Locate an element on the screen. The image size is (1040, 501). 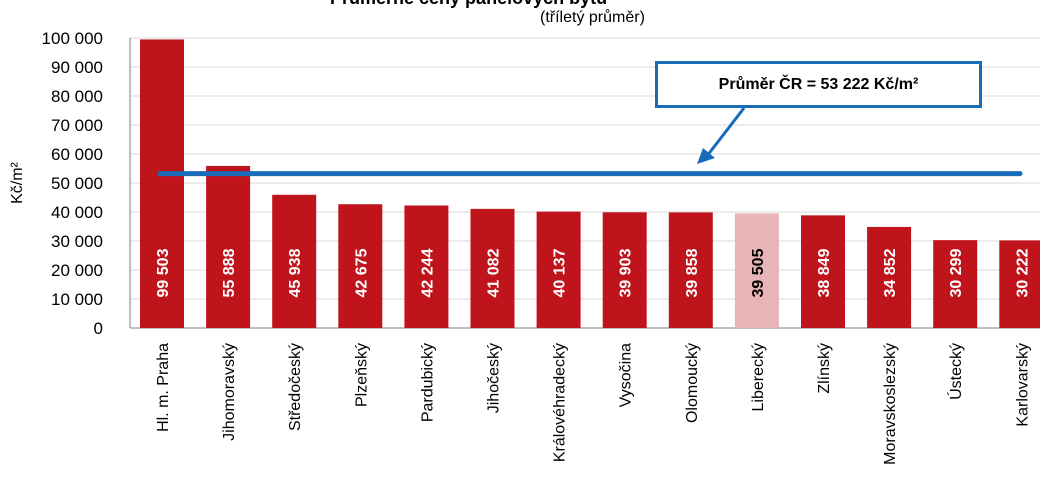
bar-value-label: 41 082 is located at coordinates (494, 272).